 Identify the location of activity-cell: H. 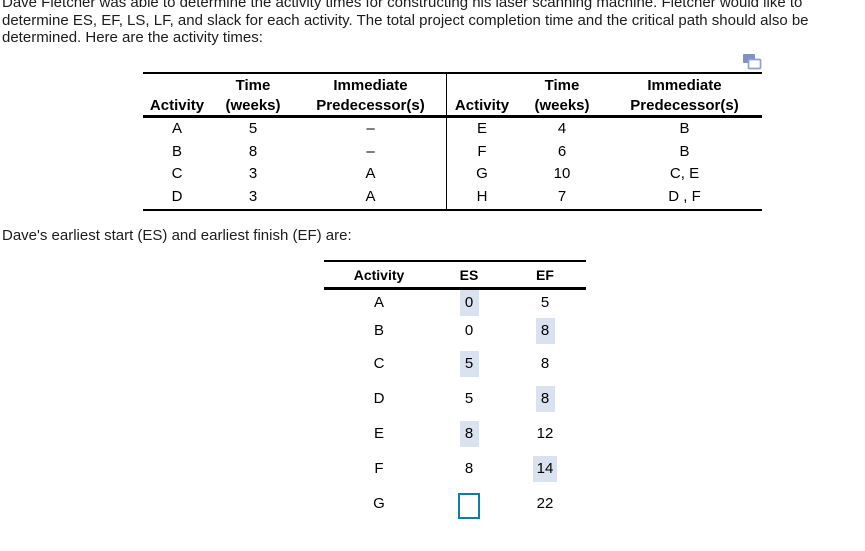
(482, 197).